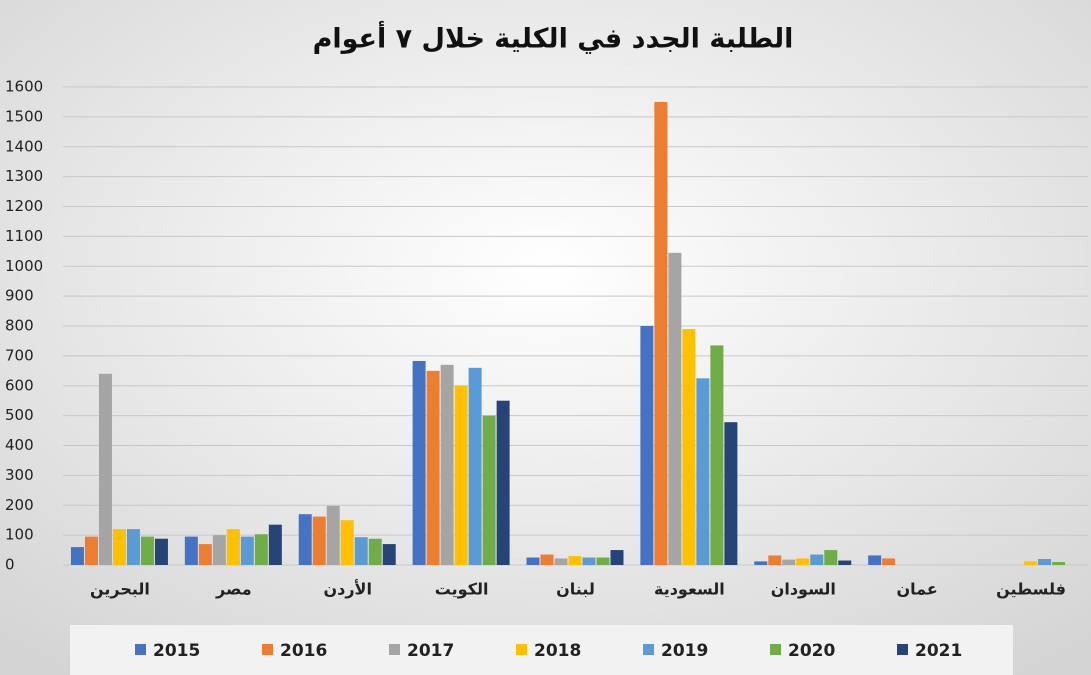 Image resolution: width=1091 pixels, height=675 pixels. What do you see at coordinates (19, 505) in the screenshot?
I see `y-tick-label: 200` at bounding box center [19, 505].